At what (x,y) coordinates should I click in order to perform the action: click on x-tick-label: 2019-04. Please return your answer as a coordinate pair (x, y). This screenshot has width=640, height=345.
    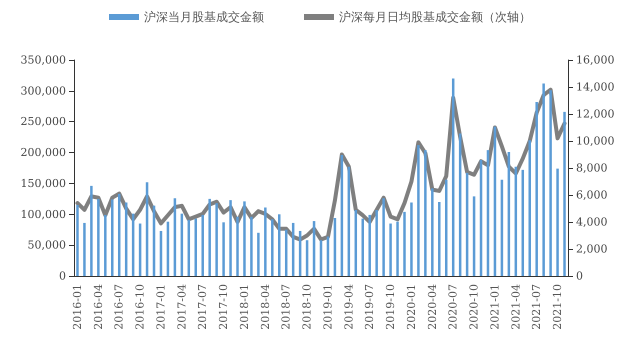
    Looking at the image, I should click on (349, 307).